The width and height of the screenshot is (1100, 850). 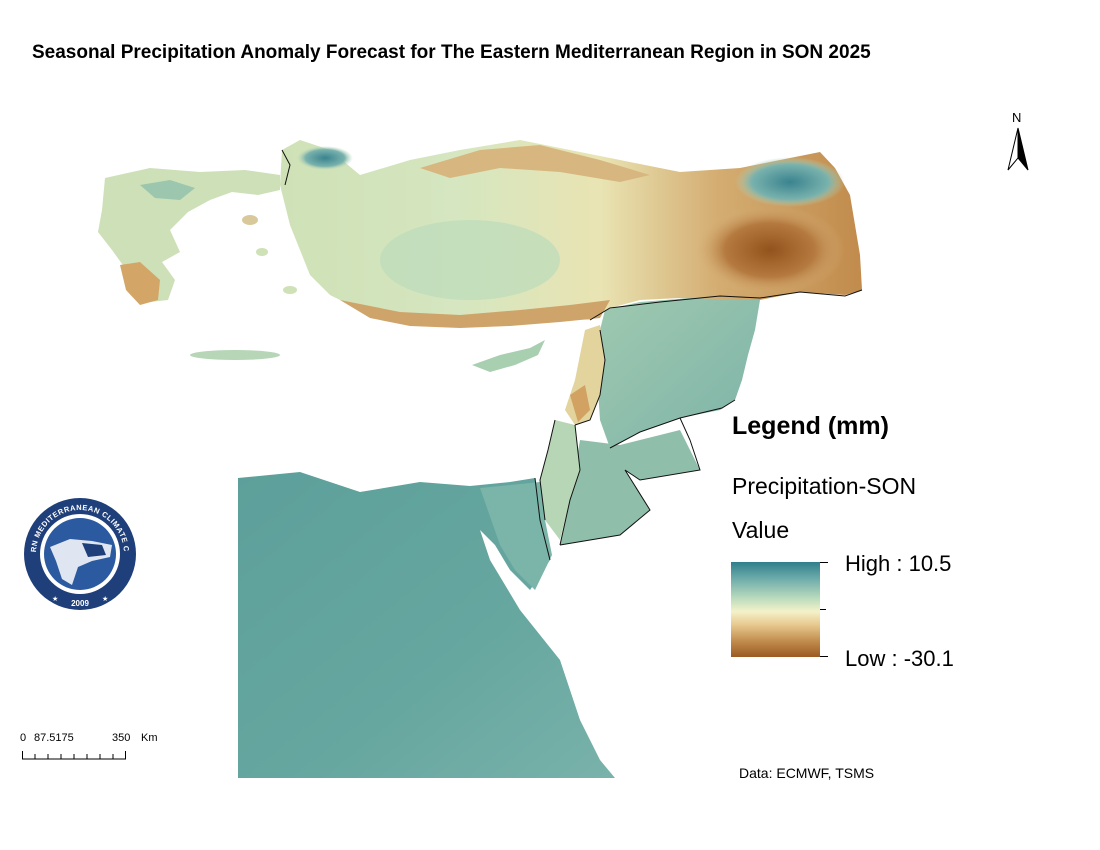 I want to click on turkey-north-dry-band, so click(x=535, y=163).